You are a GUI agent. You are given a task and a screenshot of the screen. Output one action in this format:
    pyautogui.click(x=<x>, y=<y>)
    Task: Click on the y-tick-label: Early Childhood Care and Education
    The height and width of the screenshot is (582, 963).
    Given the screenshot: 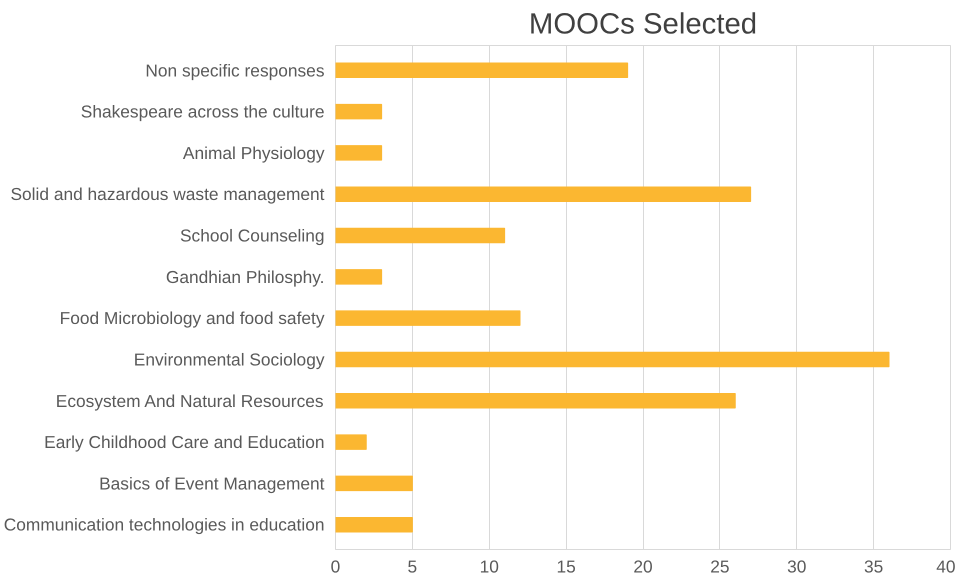 What is the action you would take?
    pyautogui.click(x=184, y=442)
    